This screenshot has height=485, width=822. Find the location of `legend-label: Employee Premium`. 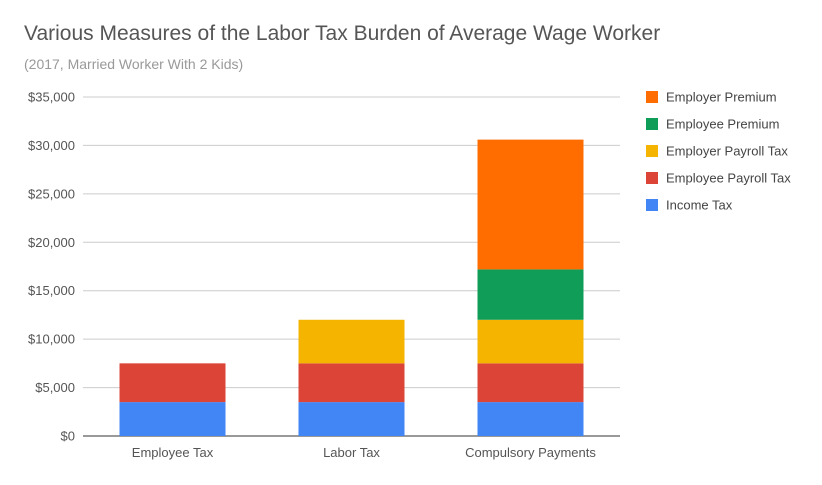

legend-label: Employee Premium is located at coordinates (722, 124).